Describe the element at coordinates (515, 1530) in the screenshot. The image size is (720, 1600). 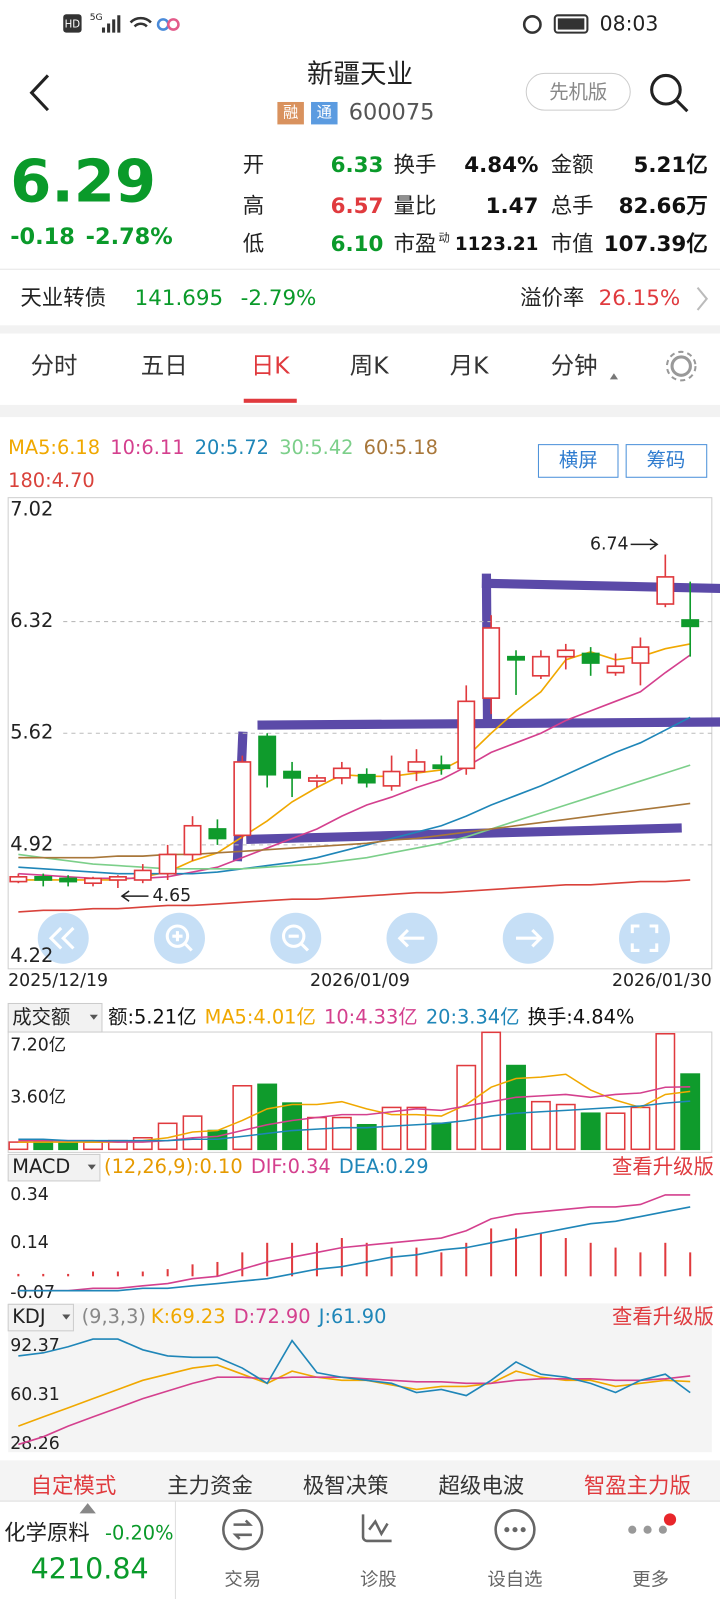
I see `watchlist-icon` at that location.